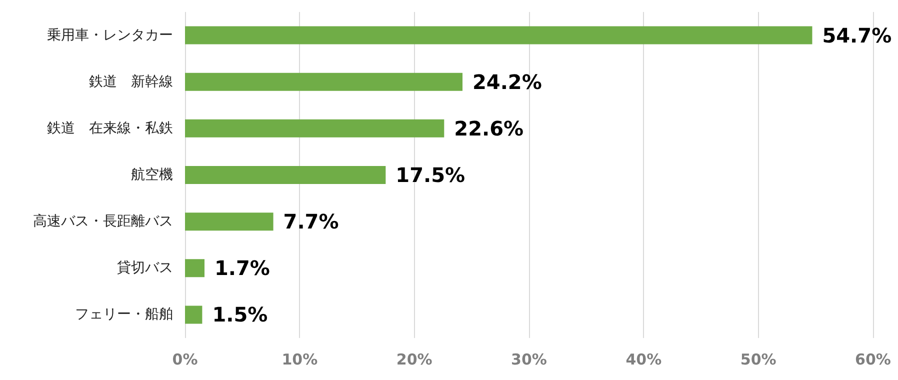  What do you see at coordinates (311, 222) in the screenshot?
I see `data-label: 7.7%` at bounding box center [311, 222].